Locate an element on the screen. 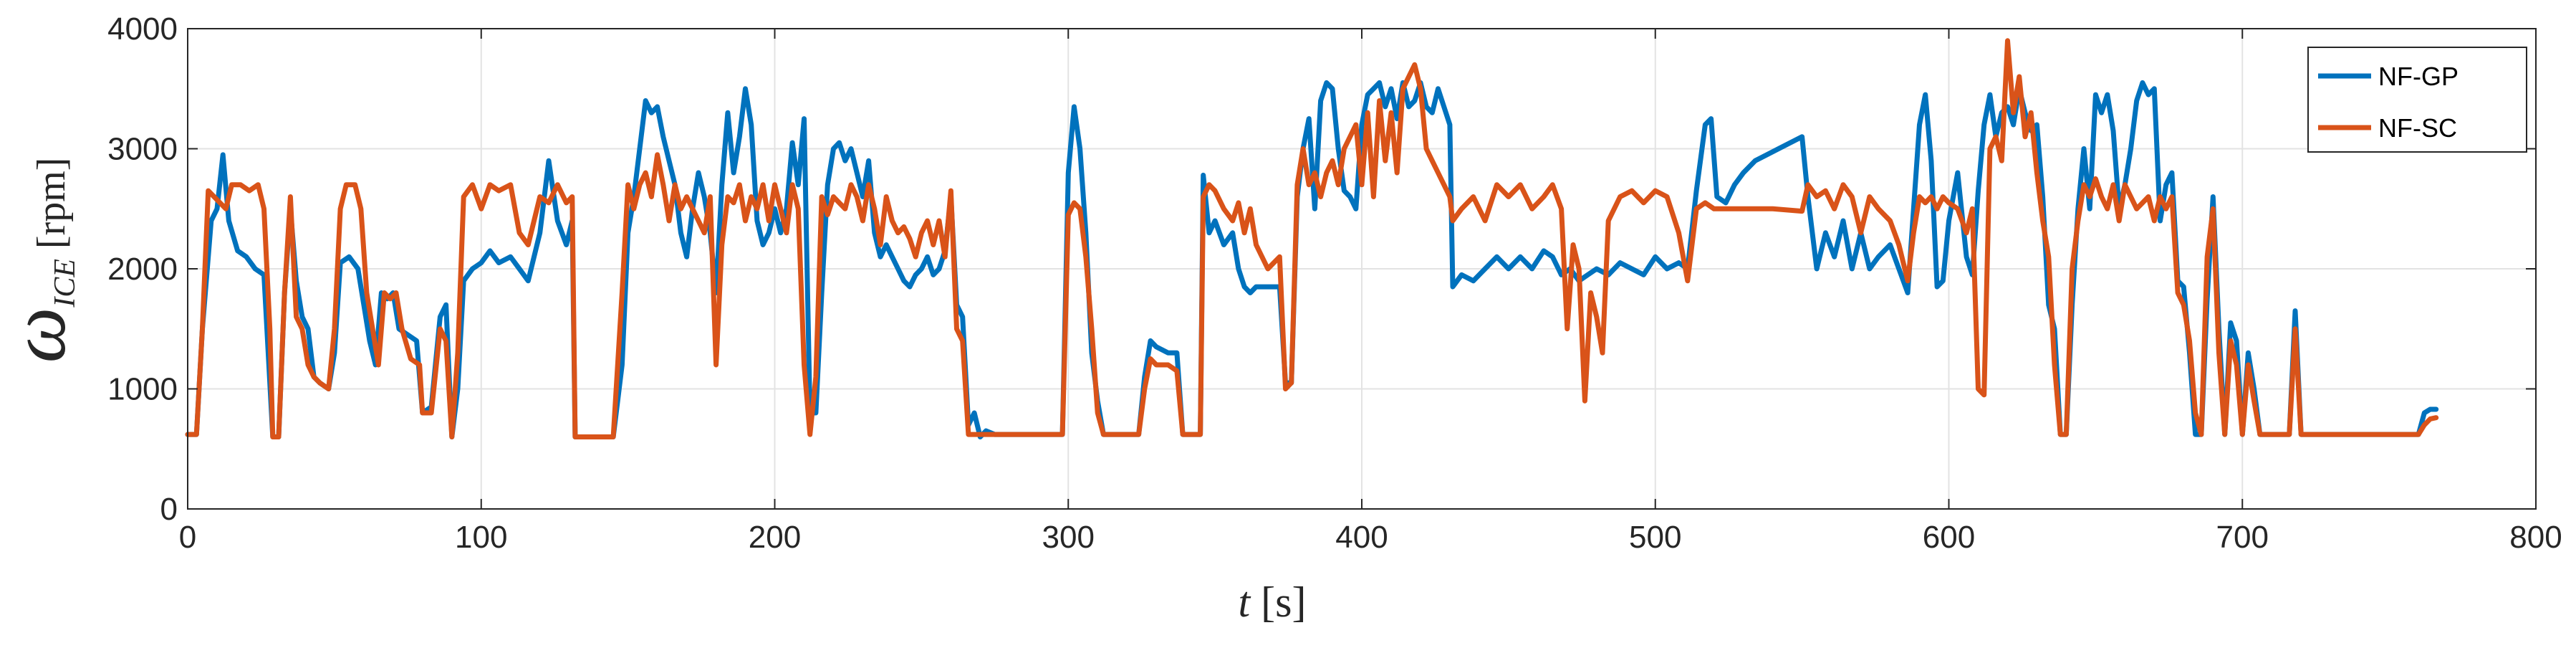 The width and height of the screenshot is (2576, 648). legend: NF-GP NF-SC is located at coordinates (2417, 100).